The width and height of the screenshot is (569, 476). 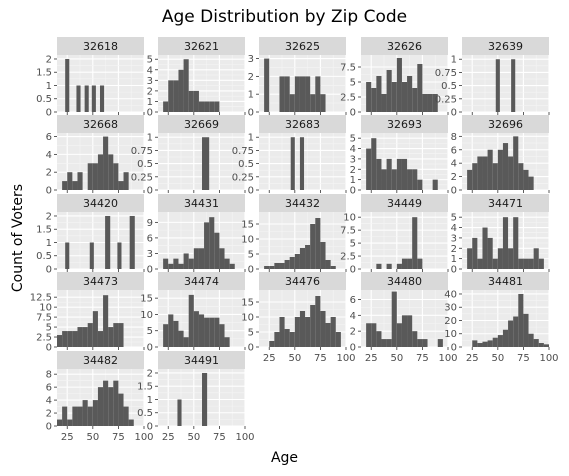 What do you see at coordinates (150, 70) in the screenshot?
I see `y-tick-label: 4` at bounding box center [150, 70].